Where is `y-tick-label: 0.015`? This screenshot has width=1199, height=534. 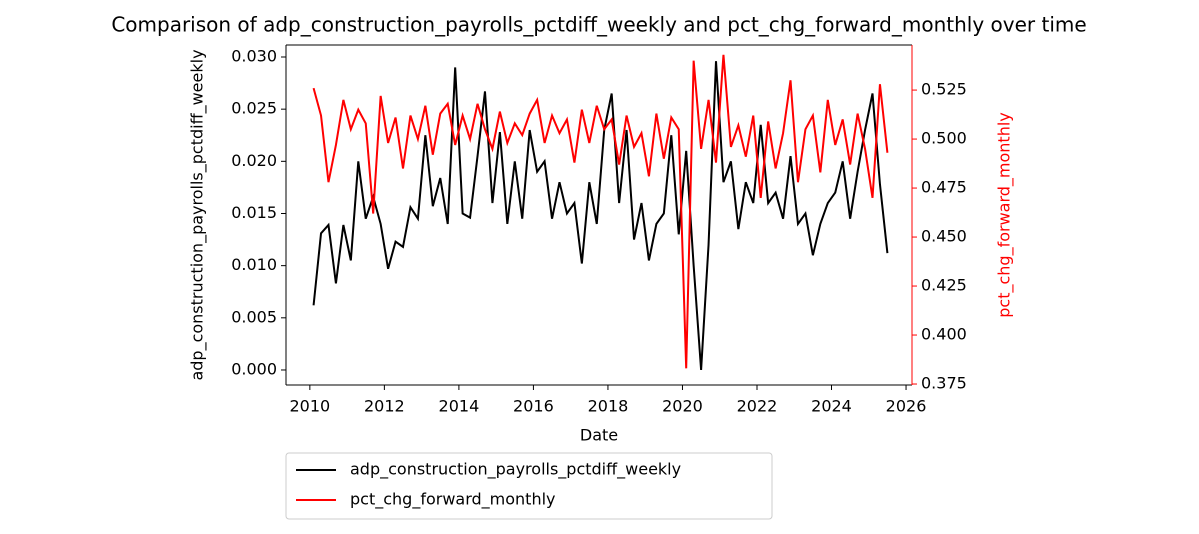
y-tick-label: 0.015 is located at coordinates (254, 212).